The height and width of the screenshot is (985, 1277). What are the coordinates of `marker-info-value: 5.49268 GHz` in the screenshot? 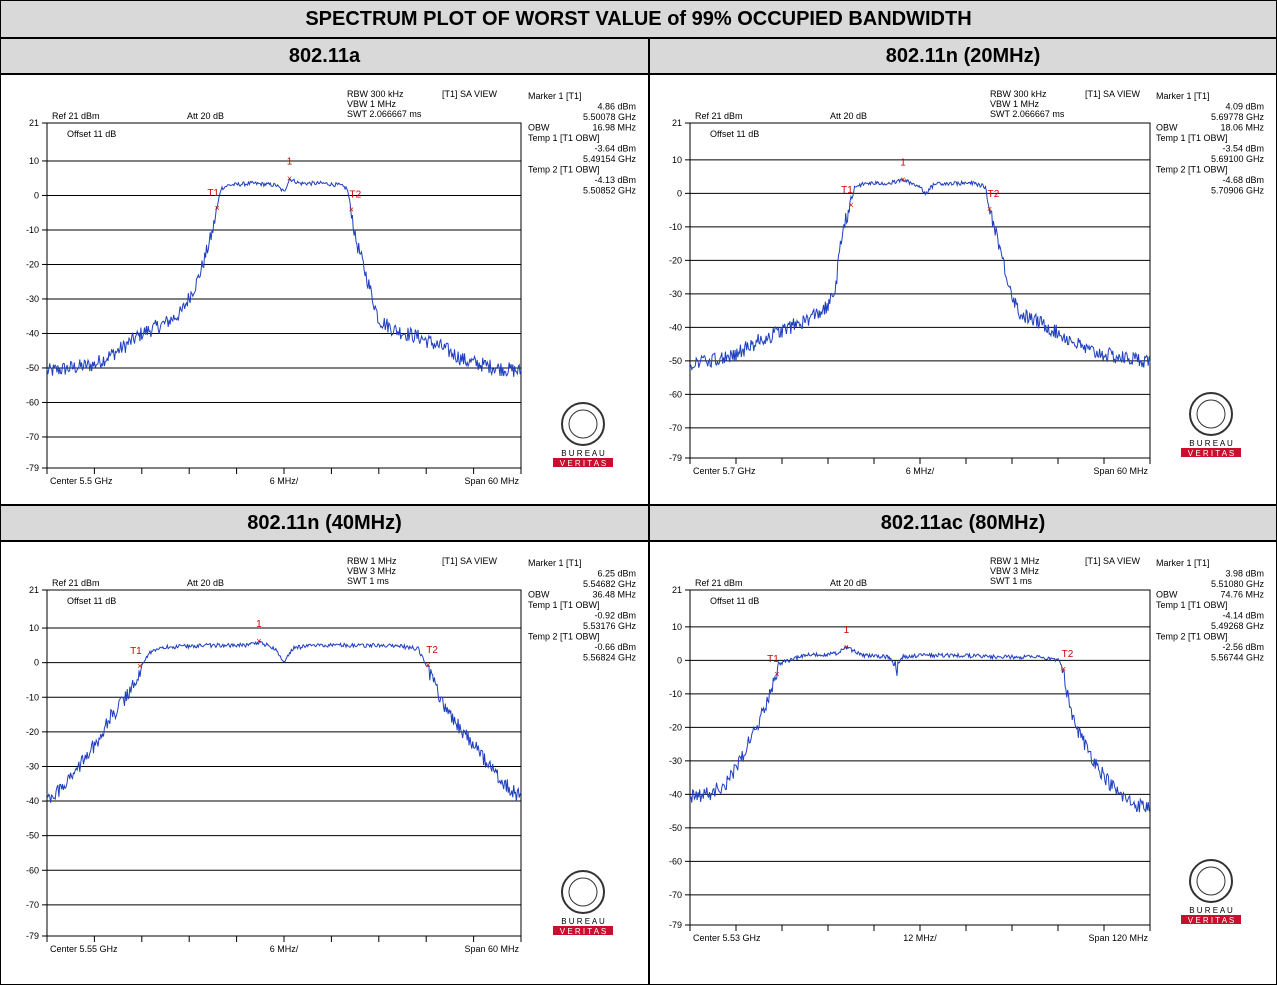 It's located at (1238, 626).